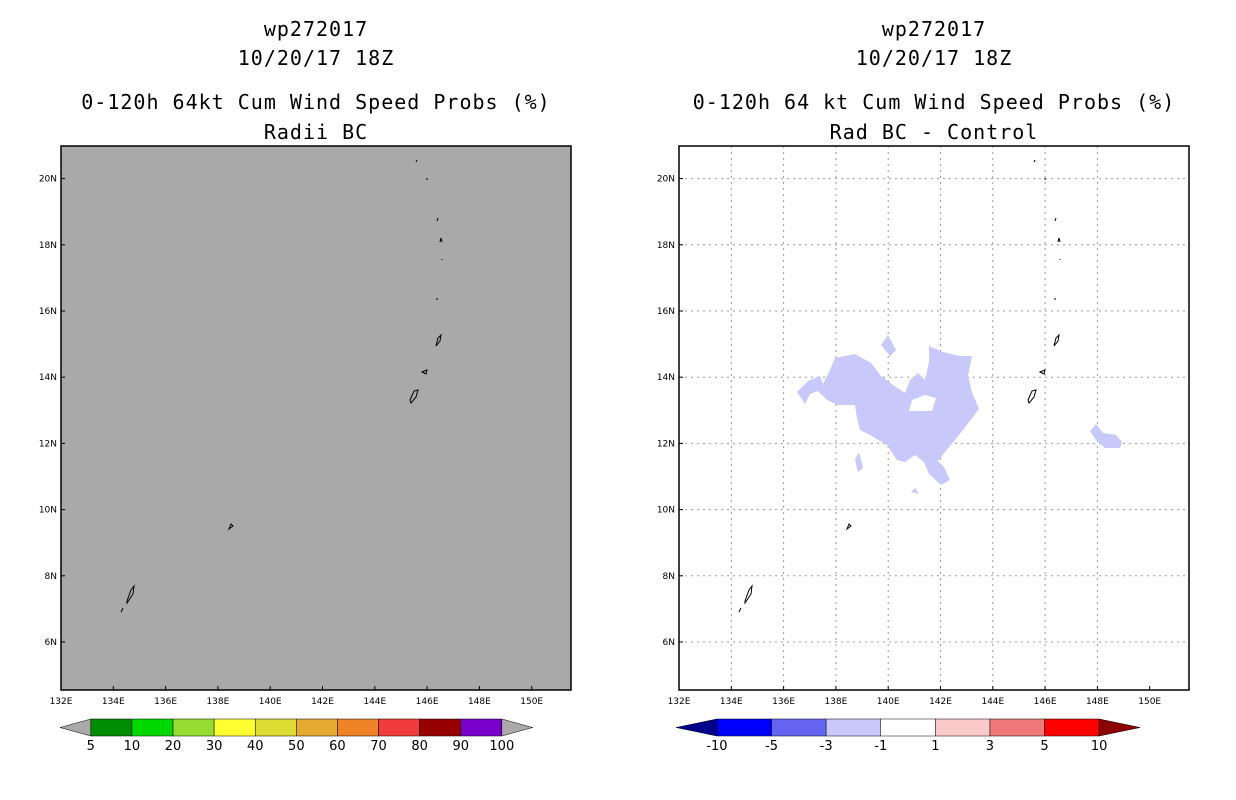 This screenshot has width=1236, height=800. What do you see at coordinates (419, 746) in the screenshot?
I see `colorbar-label: 80` at bounding box center [419, 746].